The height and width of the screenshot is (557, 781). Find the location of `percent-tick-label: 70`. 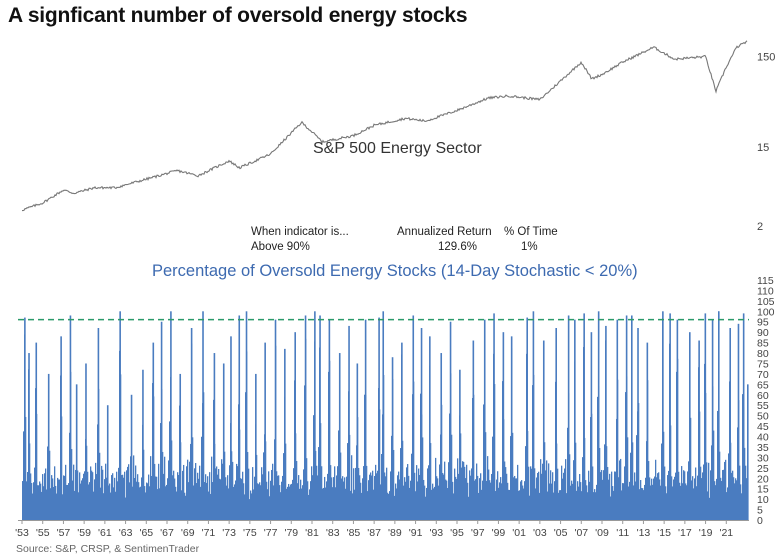

percent-tick-label: 70 is located at coordinates (763, 375).